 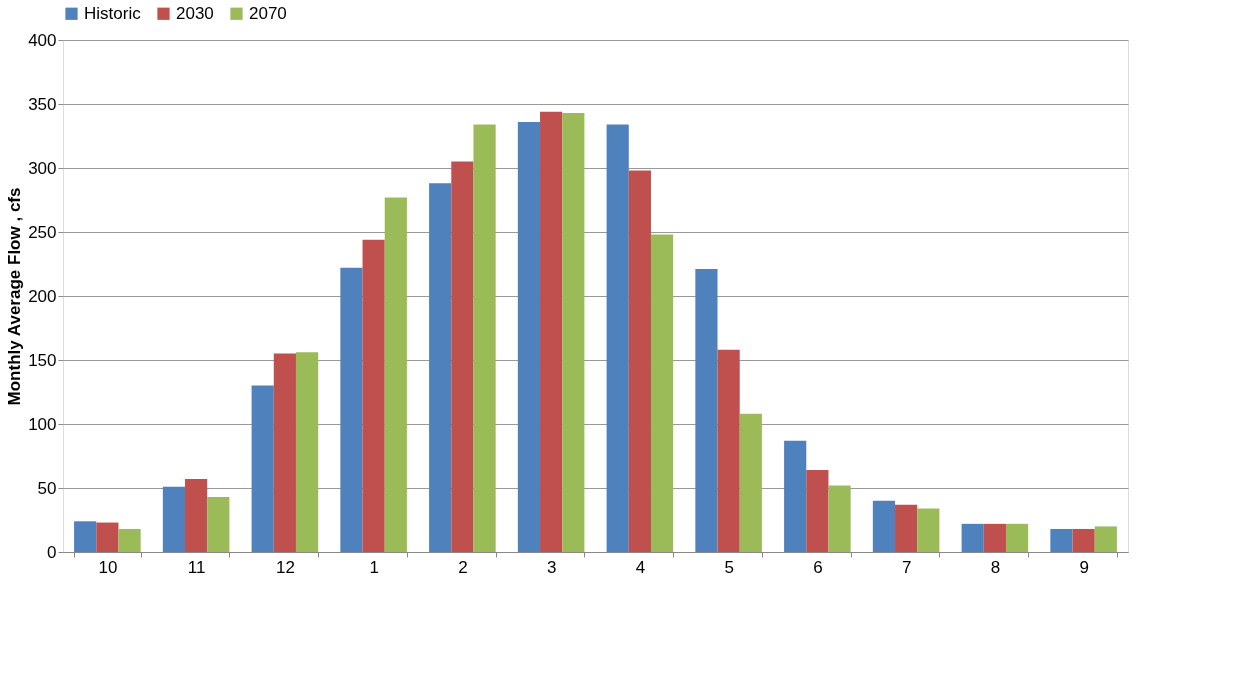 I want to click on x-tick-label: 10, so click(x=108, y=567).